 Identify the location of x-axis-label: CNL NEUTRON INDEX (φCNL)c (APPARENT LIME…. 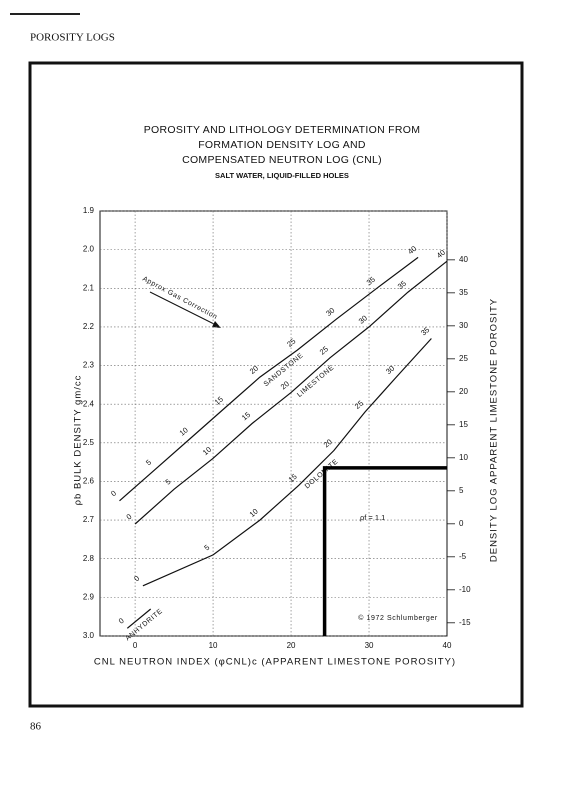
(275, 662).